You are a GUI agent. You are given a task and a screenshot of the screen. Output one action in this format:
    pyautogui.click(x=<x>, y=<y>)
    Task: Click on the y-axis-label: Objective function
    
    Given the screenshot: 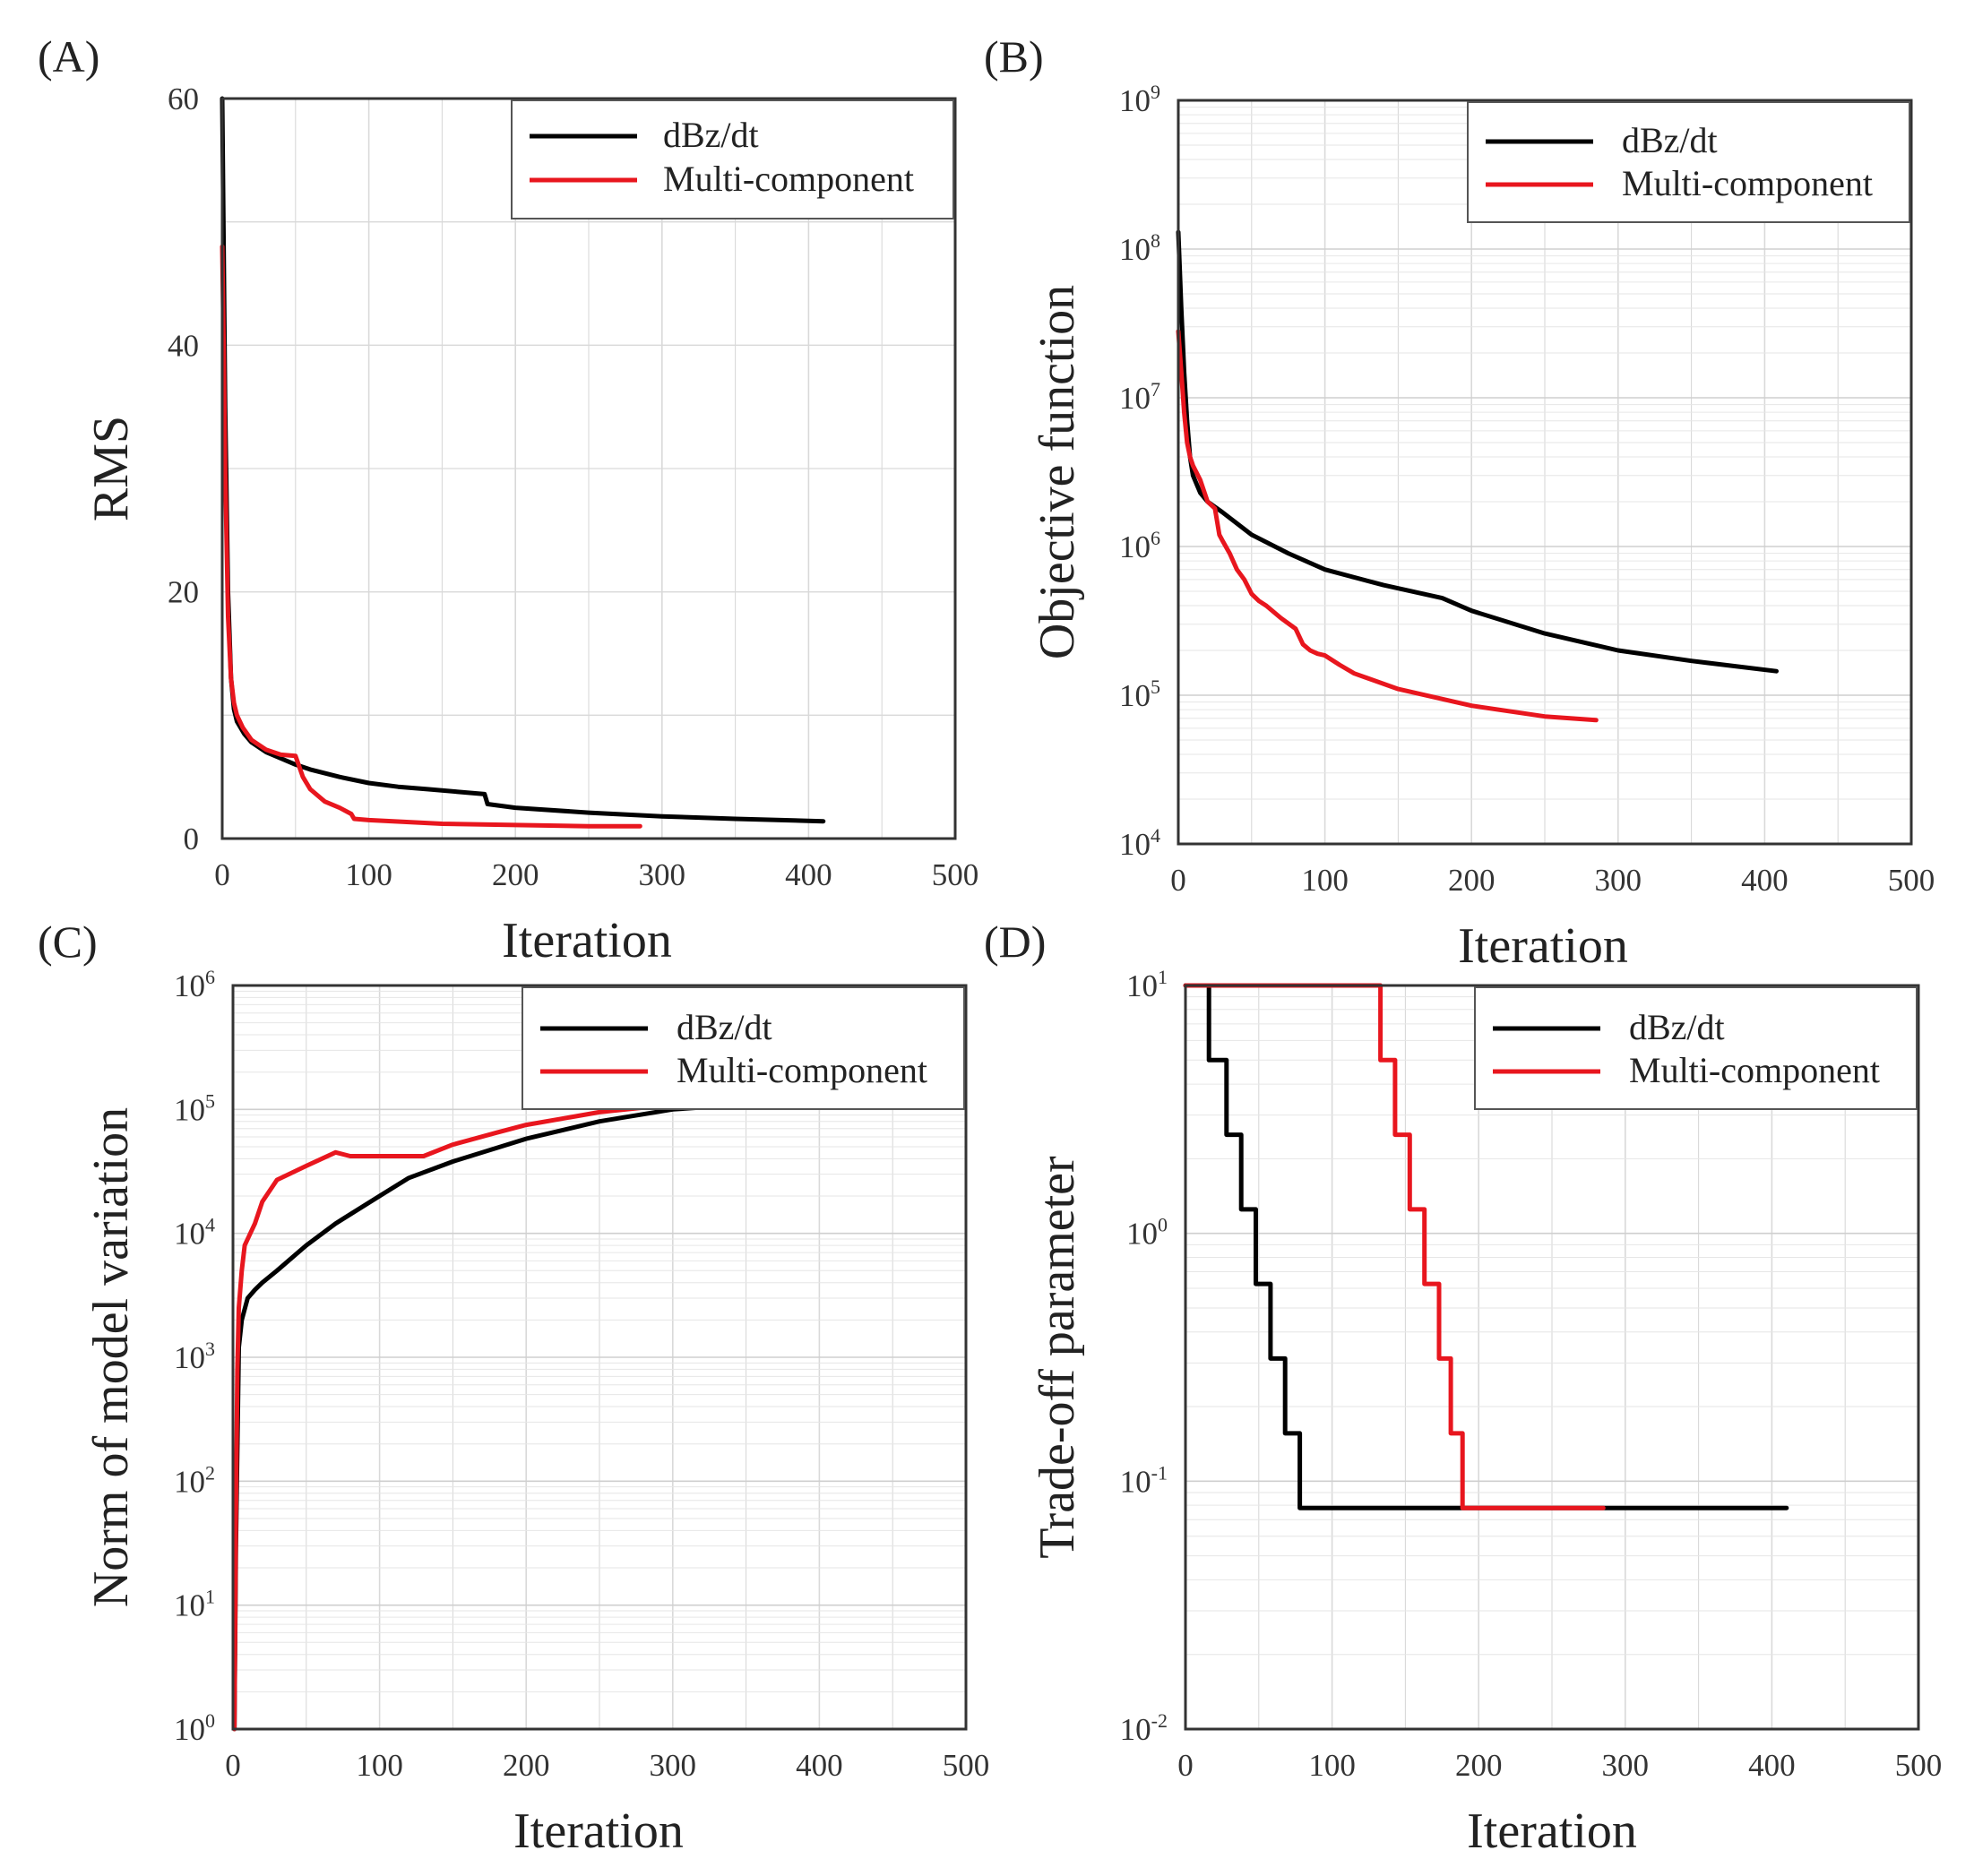 What is the action you would take?
    pyautogui.click(x=1057, y=472)
    